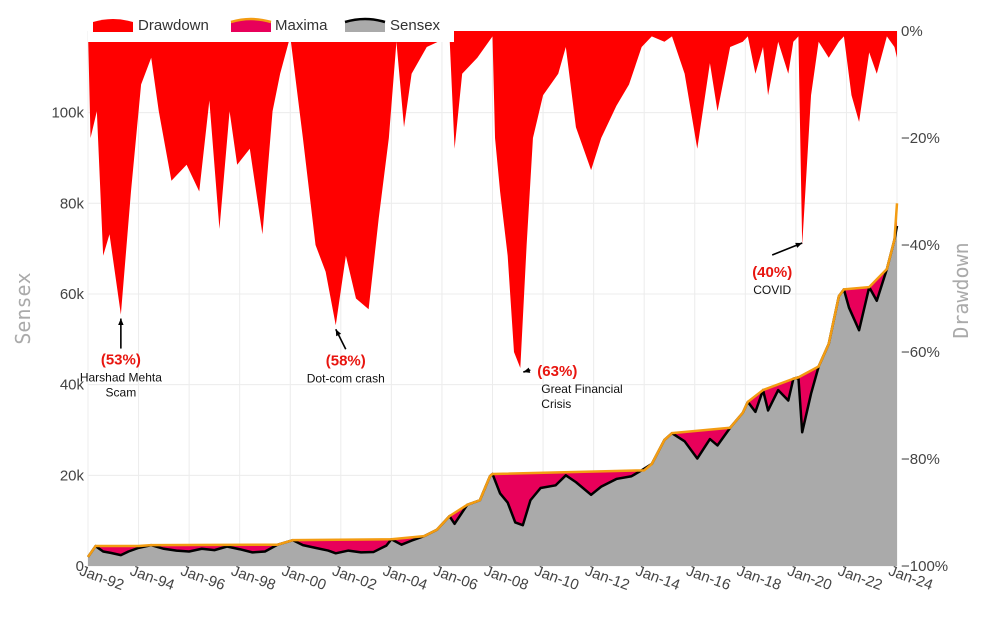 Image resolution: width=1003 pixels, height=630 pixels. I want to click on y-left-tick-label: 0, so click(80, 566).